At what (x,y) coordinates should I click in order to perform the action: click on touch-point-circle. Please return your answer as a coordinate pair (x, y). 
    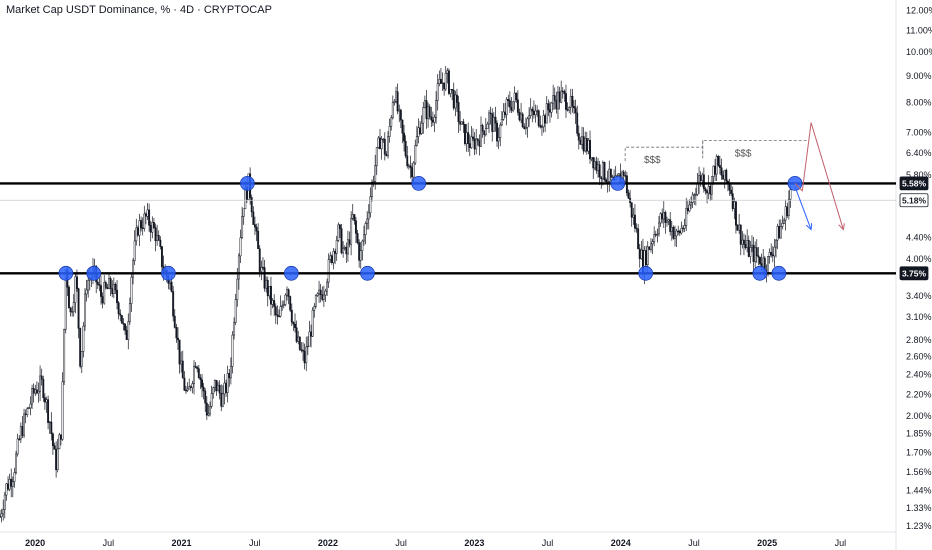
    Looking at the image, I should click on (247, 183).